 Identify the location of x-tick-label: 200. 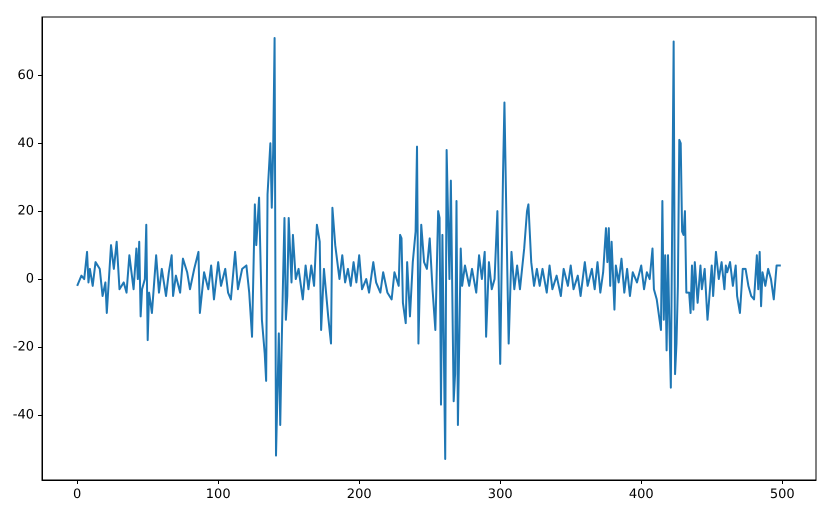
(359, 494).